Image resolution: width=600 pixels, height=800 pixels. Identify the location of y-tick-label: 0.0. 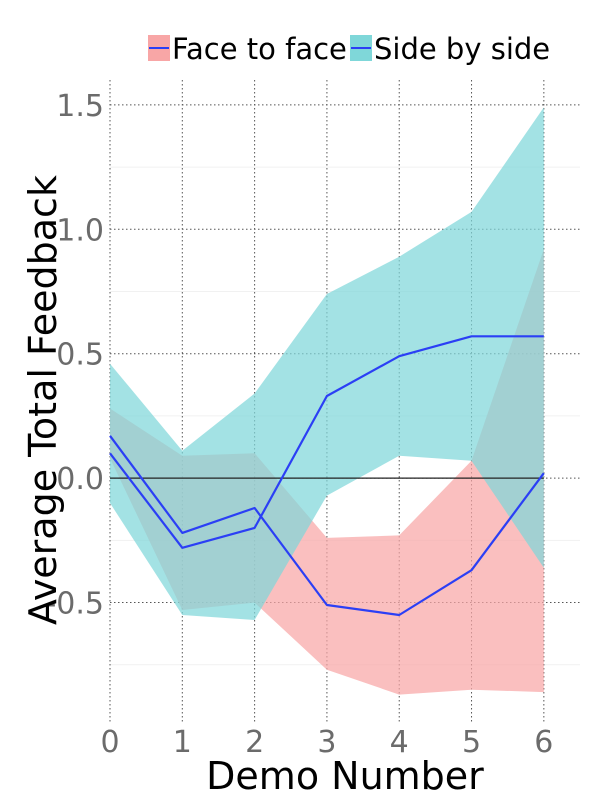
(80, 479).